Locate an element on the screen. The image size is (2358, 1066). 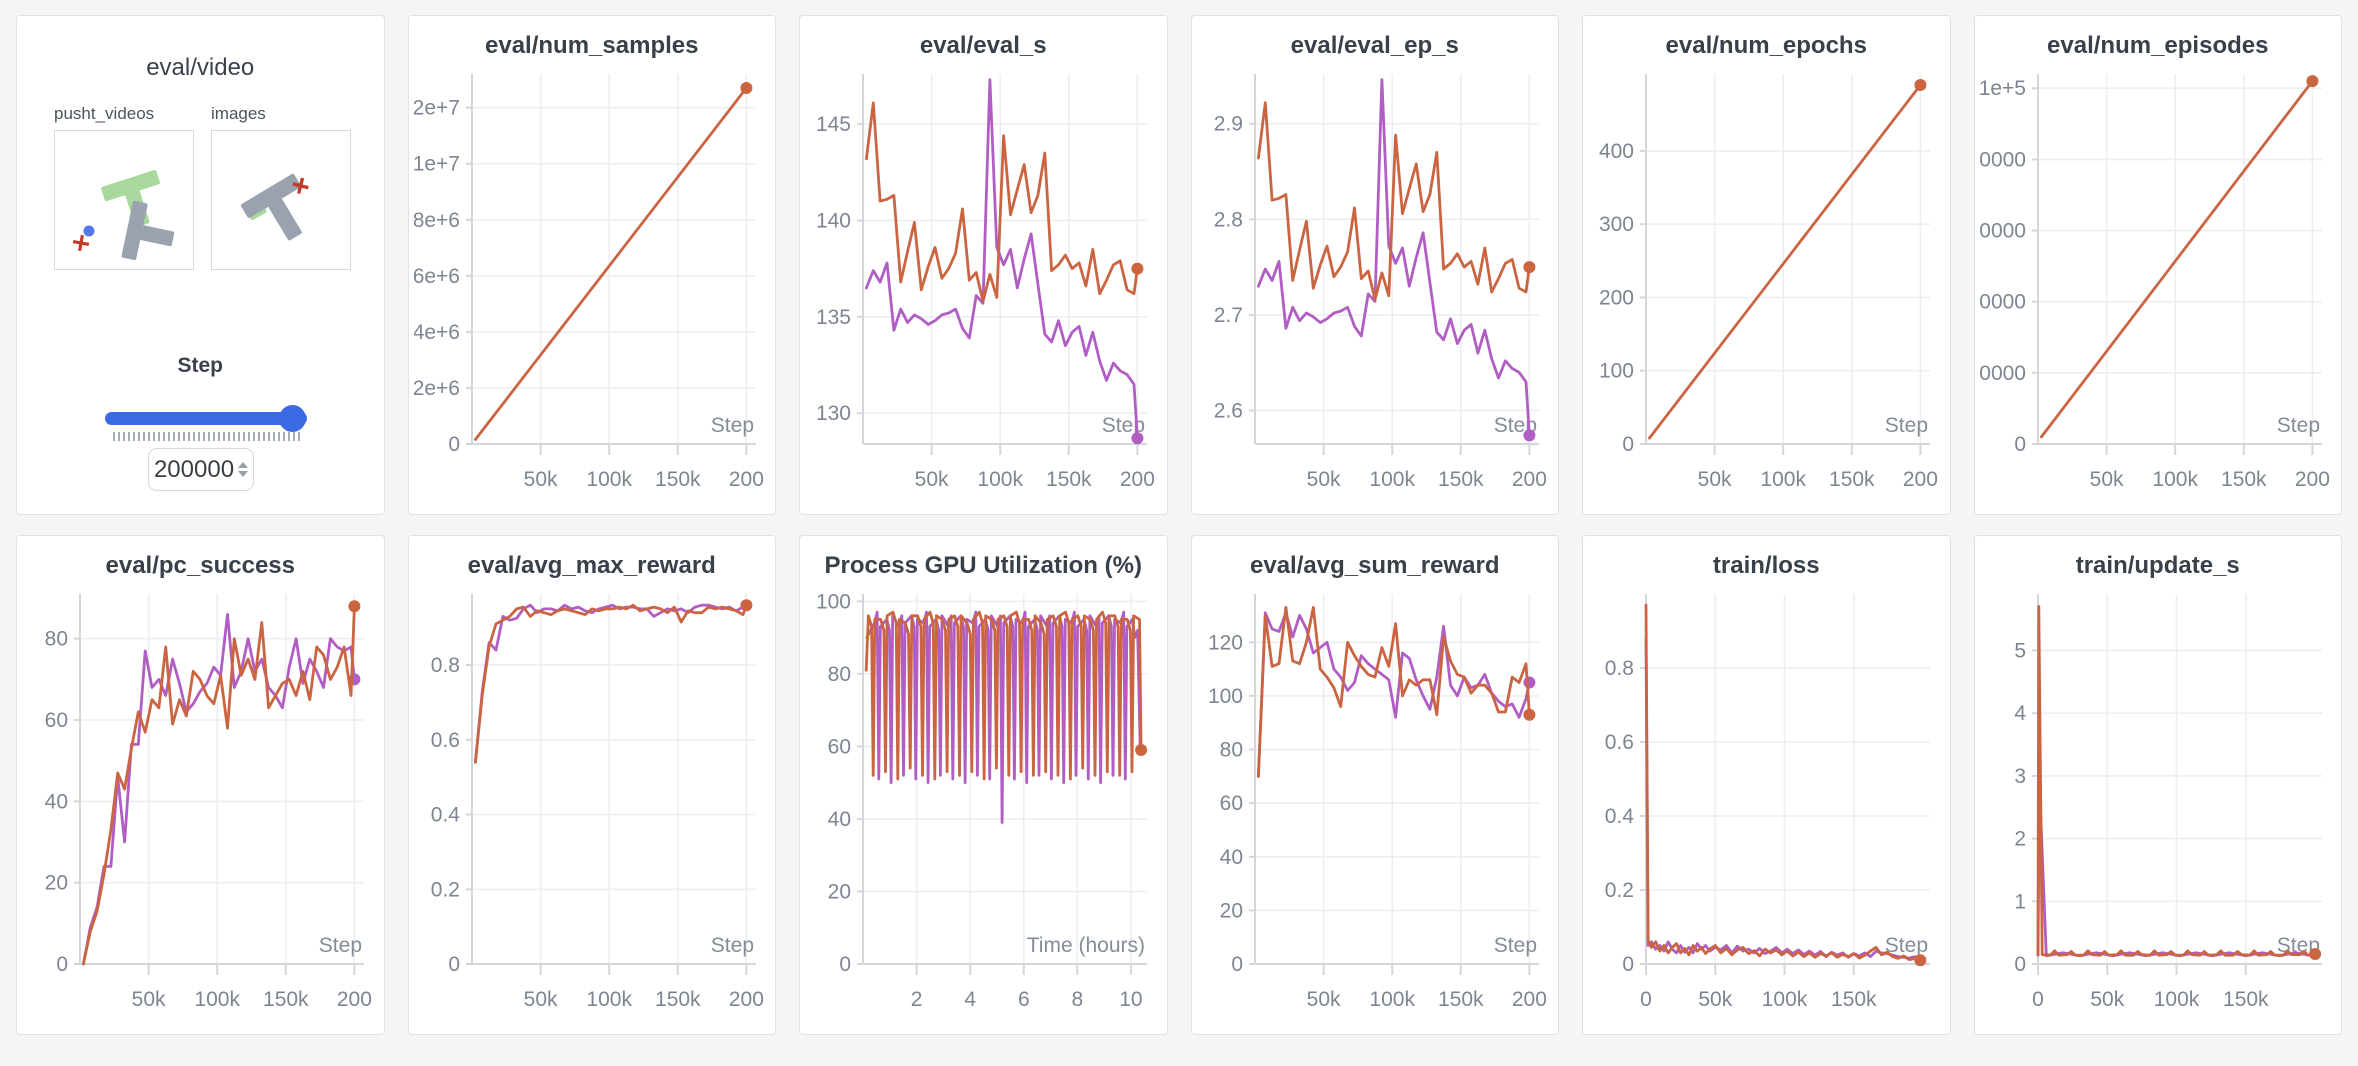
images-block-t-shape is located at coordinates (271, 207).